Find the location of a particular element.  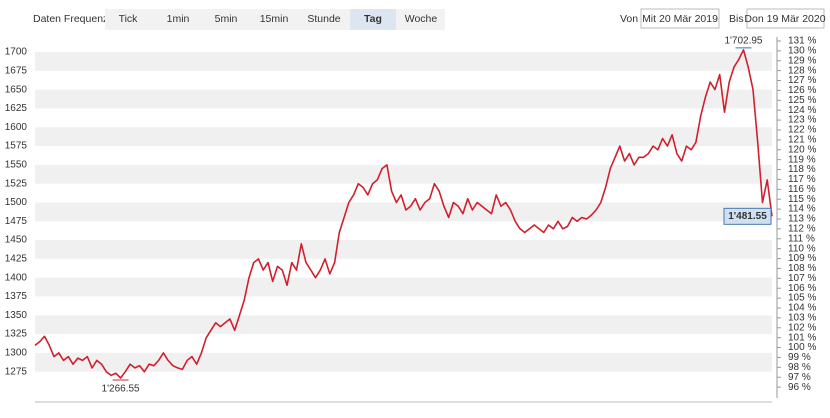

to-date: Don 19 Mär 2020 is located at coordinates (784, 19).